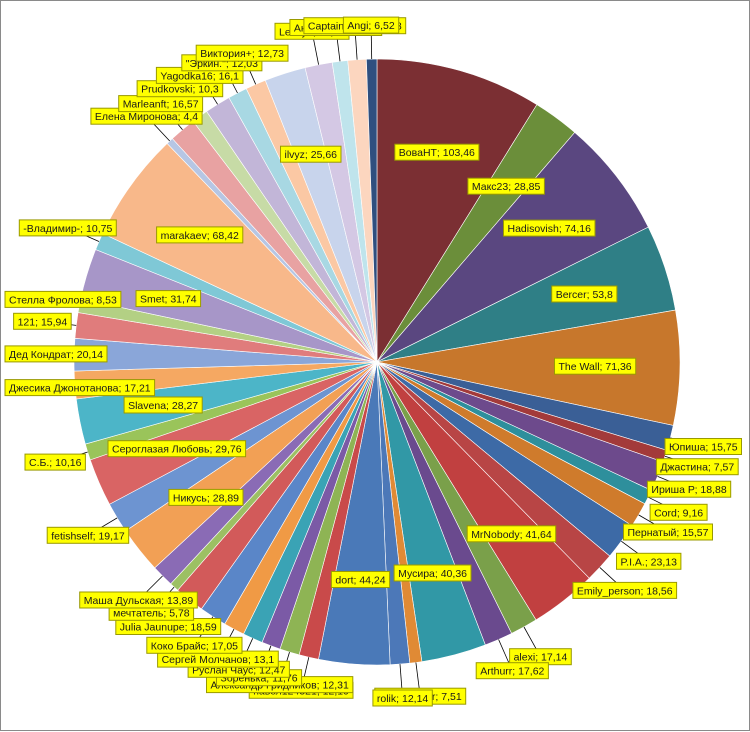 This screenshot has height=732, width=750. I want to click on slice-label: ВоваНТ; 103,46, so click(437, 153).